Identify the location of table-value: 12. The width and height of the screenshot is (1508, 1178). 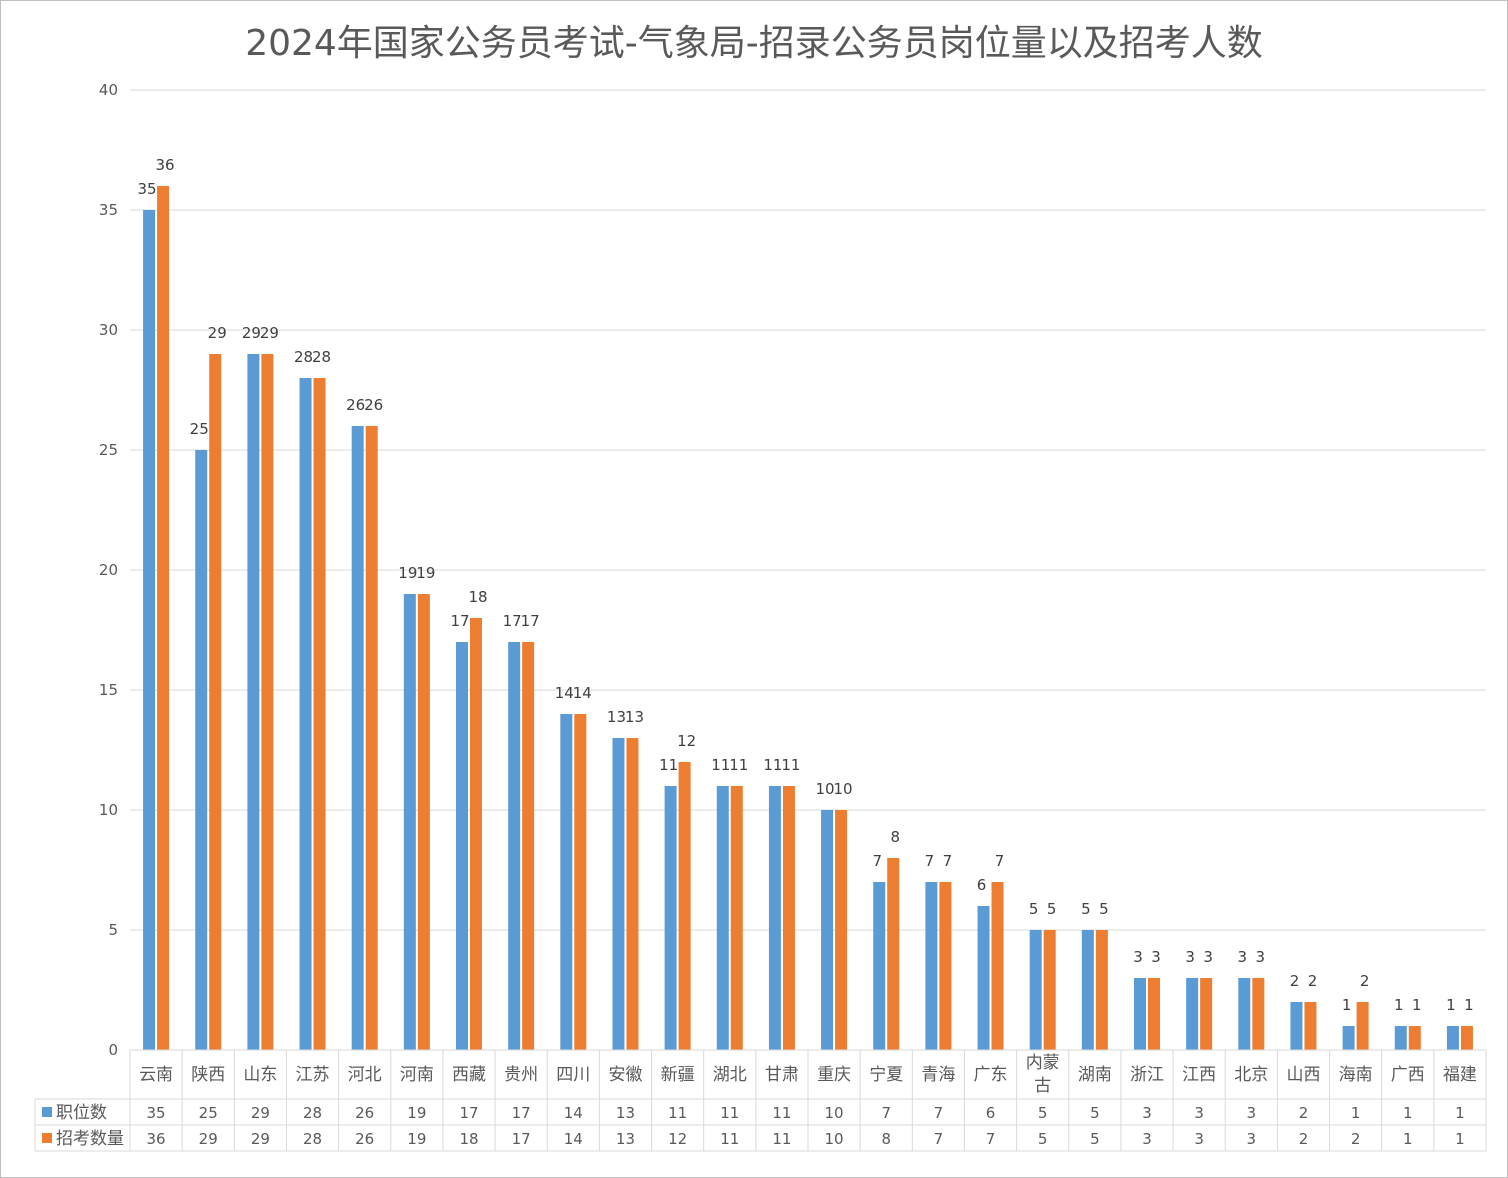
(677, 1139).